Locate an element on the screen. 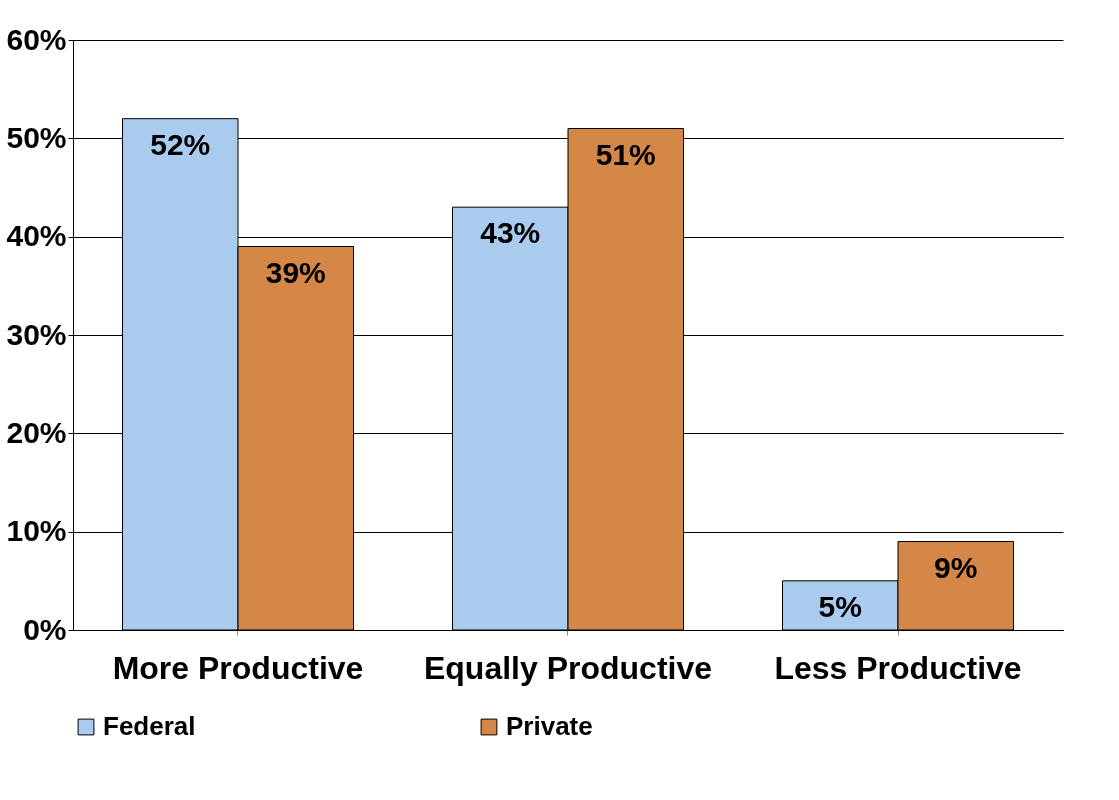  y-tick-label: 10% is located at coordinates (36, 531).